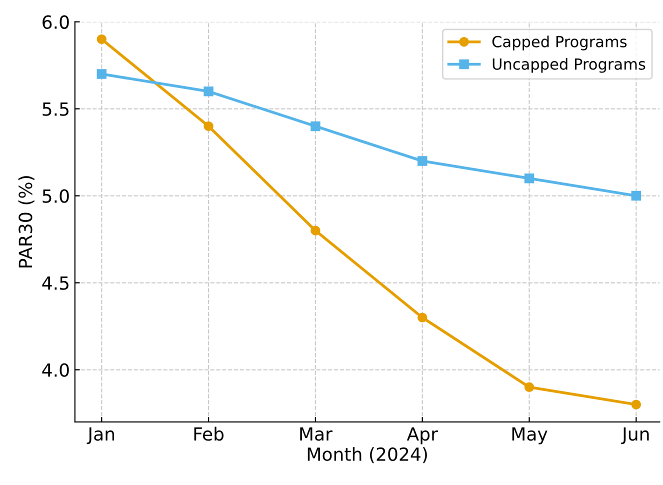  Describe the element at coordinates (530, 435) in the screenshot. I see `x-tick-label: May` at that location.